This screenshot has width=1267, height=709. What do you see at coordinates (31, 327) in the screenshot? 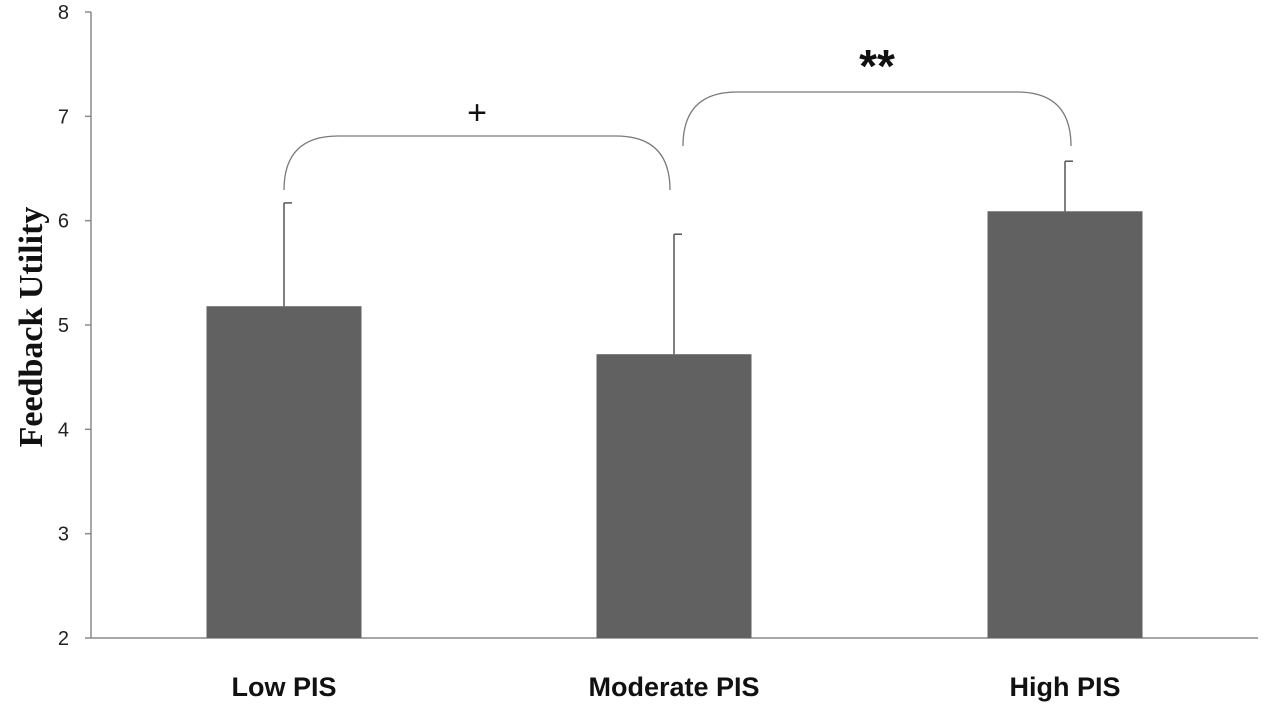
I see `y-axis-label: Feedback Utility` at bounding box center [31, 327].